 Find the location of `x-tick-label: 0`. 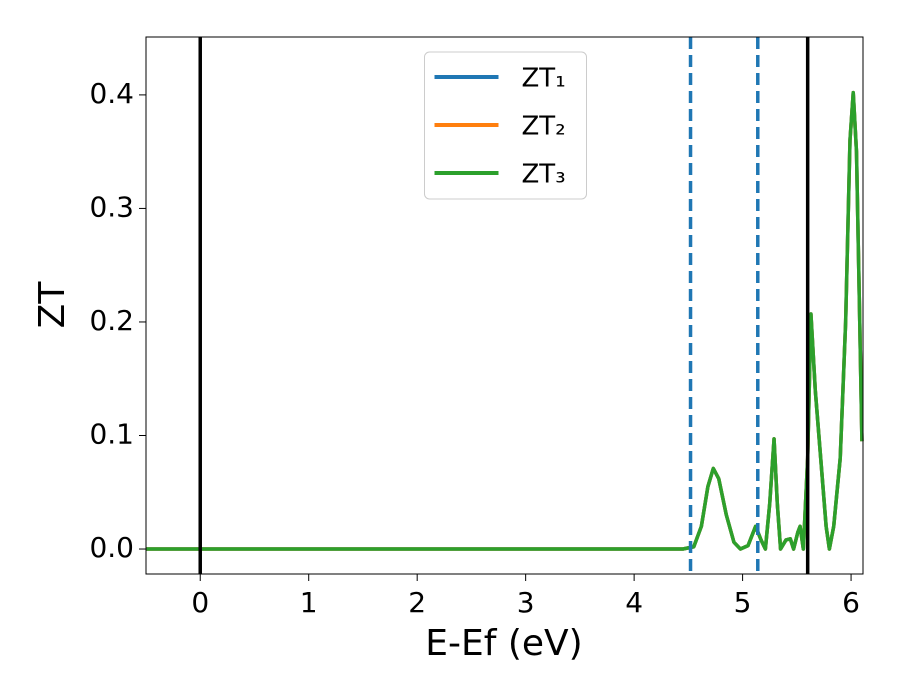

x-tick-label: 0 is located at coordinates (200, 602).